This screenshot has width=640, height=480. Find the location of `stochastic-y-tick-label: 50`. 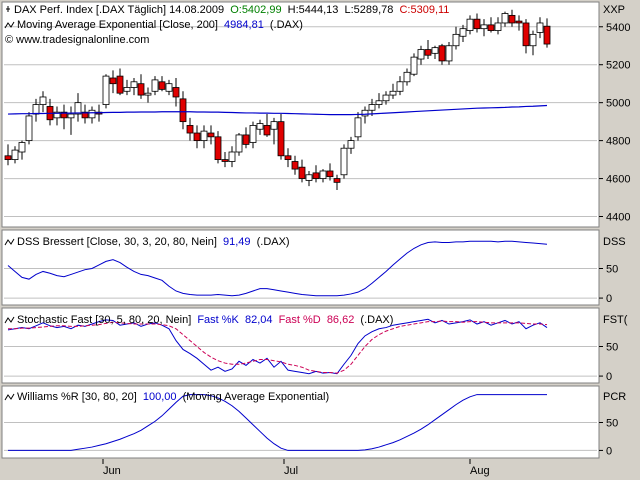

stochastic-y-tick-label: 50 is located at coordinates (612, 348).